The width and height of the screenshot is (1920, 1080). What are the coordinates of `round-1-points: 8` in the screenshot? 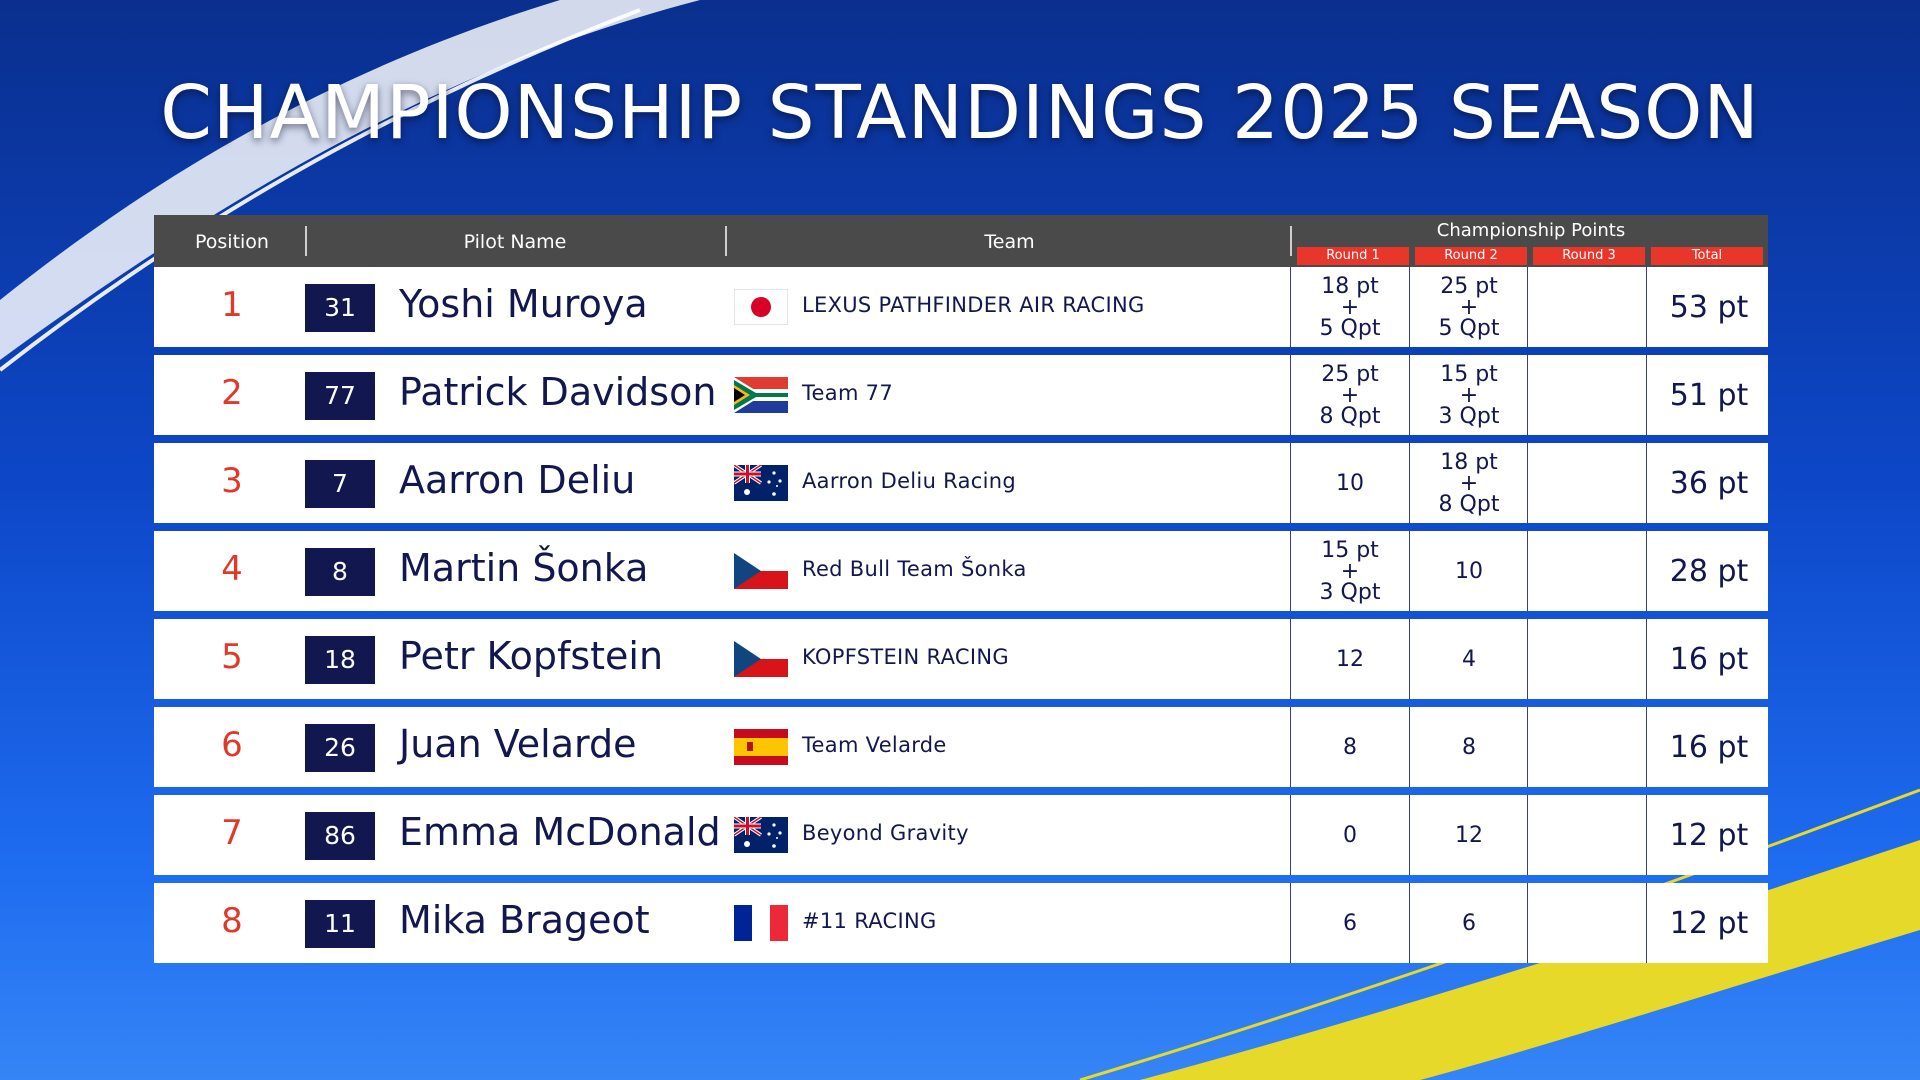 It's located at (1350, 747).